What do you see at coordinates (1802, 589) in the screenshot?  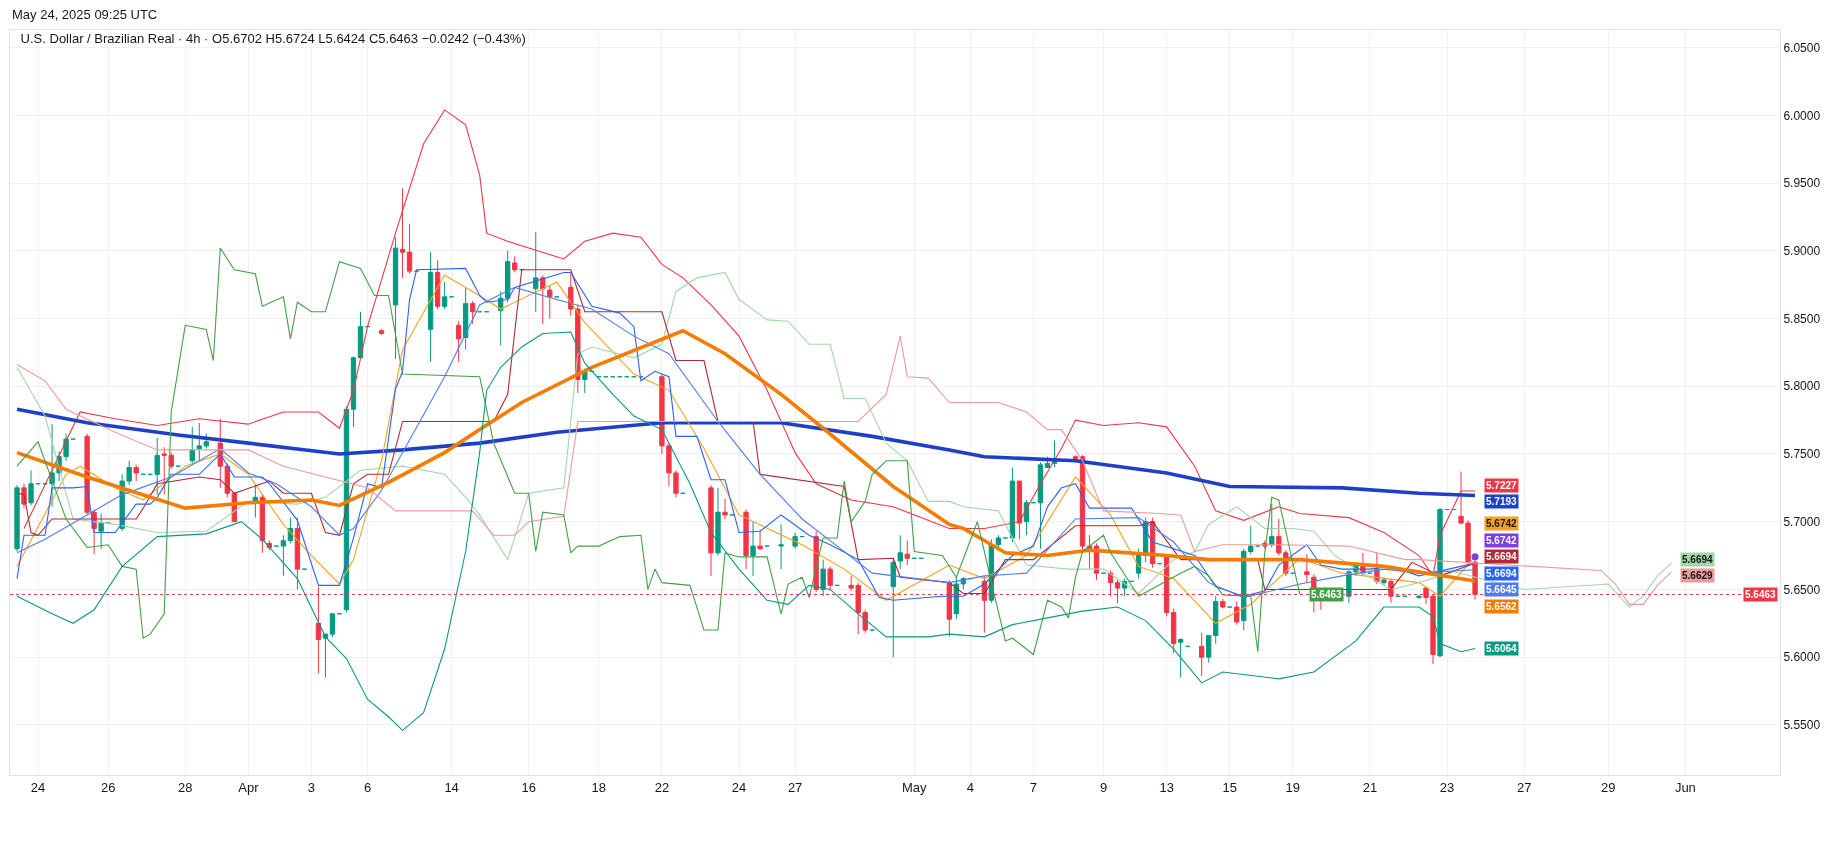 I see `y-tick-label: 5.6500` at bounding box center [1802, 589].